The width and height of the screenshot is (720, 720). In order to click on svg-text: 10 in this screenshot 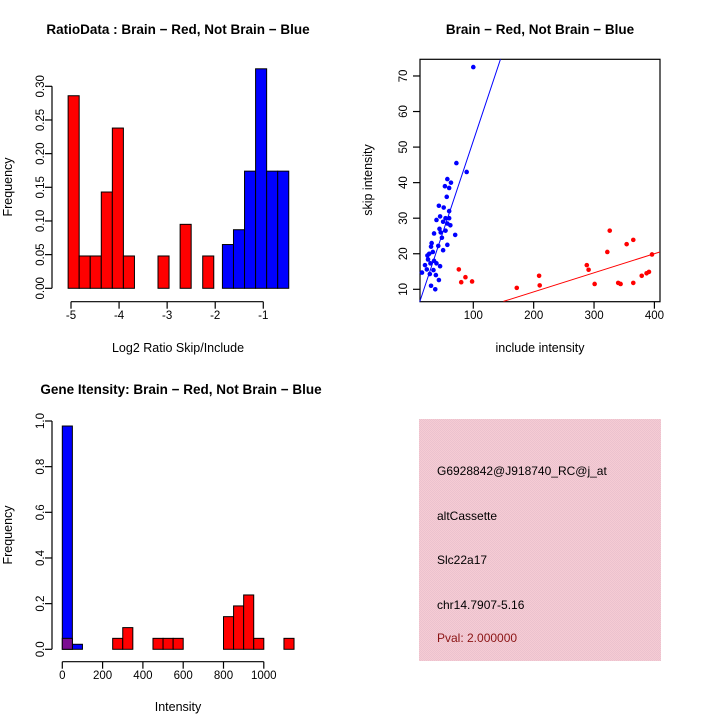, I will do `click(404, 289)`.